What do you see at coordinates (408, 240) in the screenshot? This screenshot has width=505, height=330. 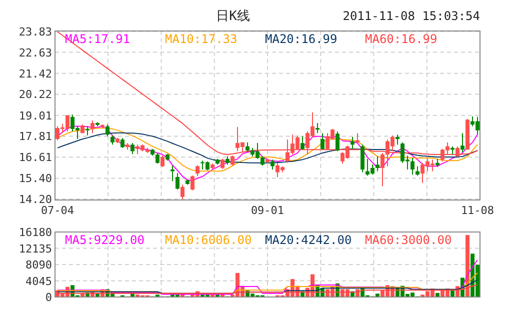 I see `text: MA60:3000.00` at bounding box center [408, 240].